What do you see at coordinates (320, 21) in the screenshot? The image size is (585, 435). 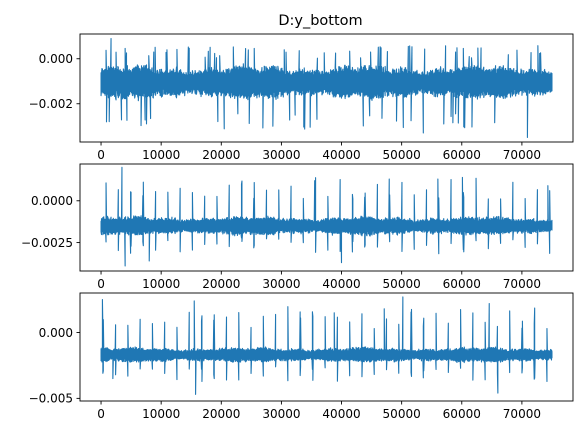 I see `chart-title: D:y_bottom` at bounding box center [320, 21].